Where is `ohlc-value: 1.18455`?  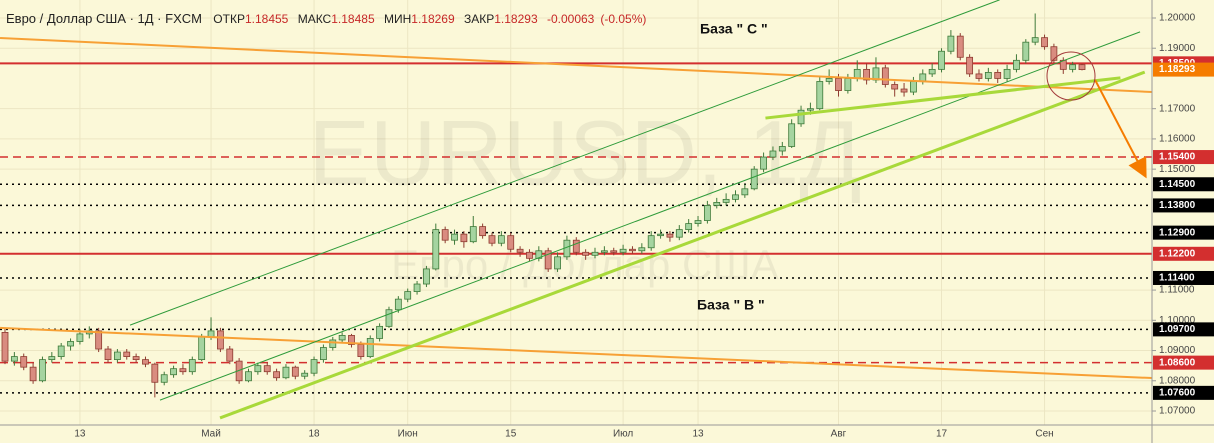
ohlc-value: 1.18455 is located at coordinates (266, 19).